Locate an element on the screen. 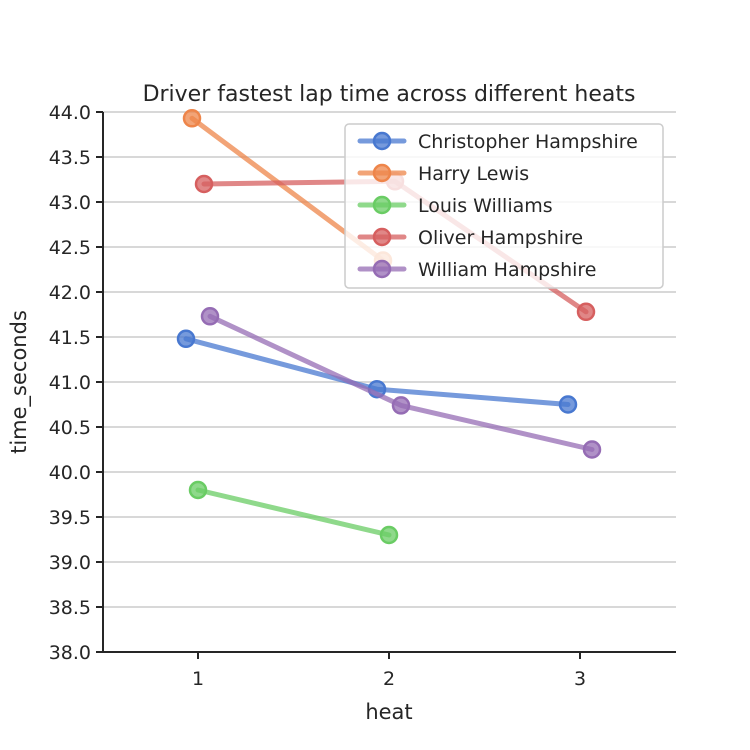 This screenshot has height=750, width=750. legend-item: Oliver Hampshire is located at coordinates (470, 238).